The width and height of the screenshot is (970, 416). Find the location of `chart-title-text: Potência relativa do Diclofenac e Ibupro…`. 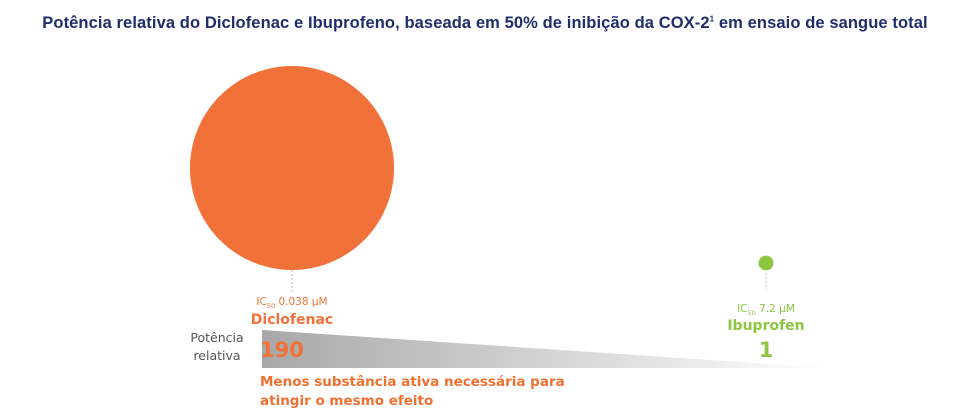

chart-title-text: Potência relativa do Diclofenac e Ibupro… is located at coordinates (376, 23).